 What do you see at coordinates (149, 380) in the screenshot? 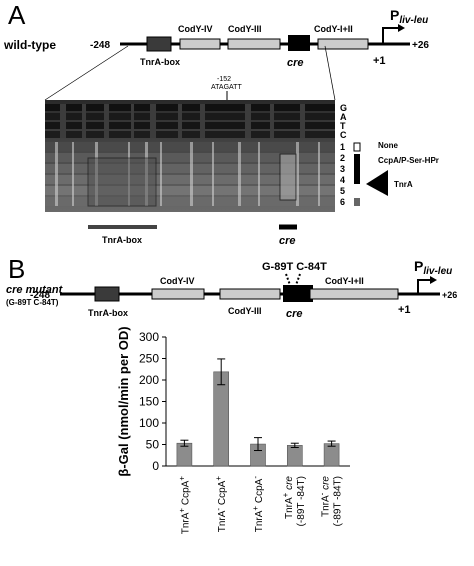
I see `y-tick-label: 200` at bounding box center [149, 380].